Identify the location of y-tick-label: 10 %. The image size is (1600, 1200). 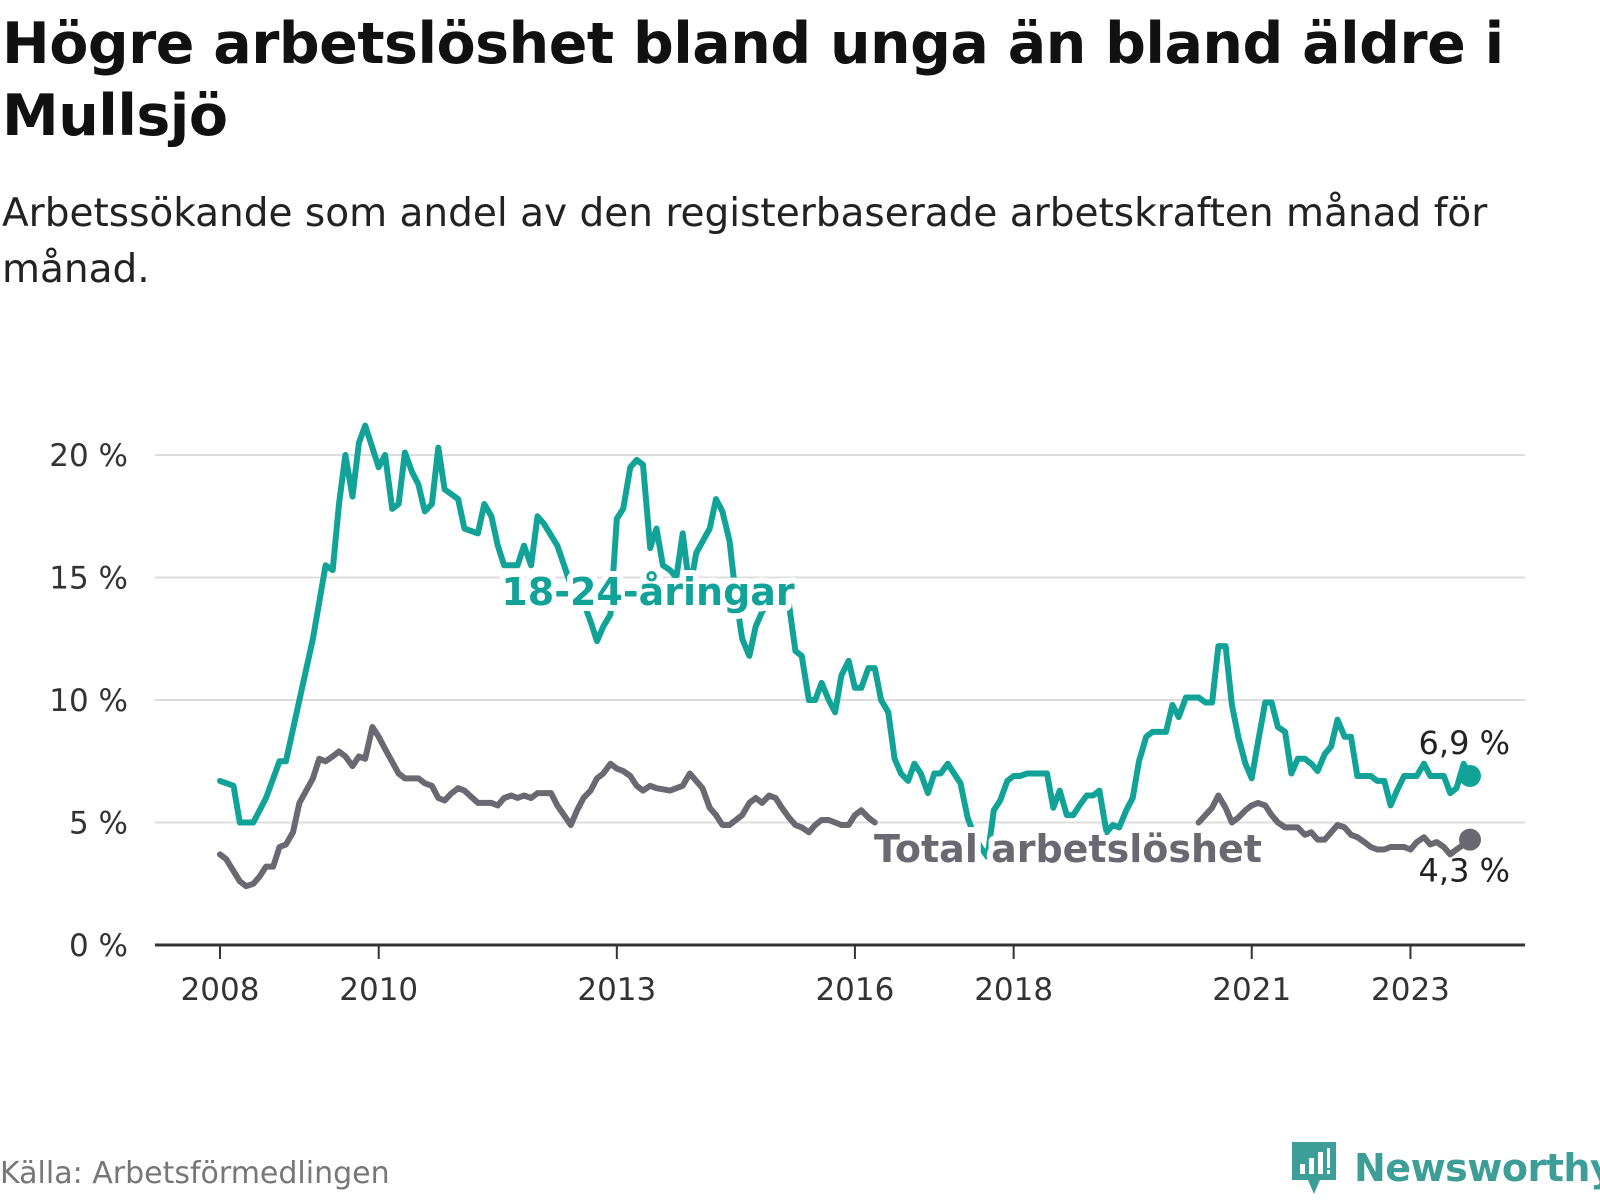
(88, 701).